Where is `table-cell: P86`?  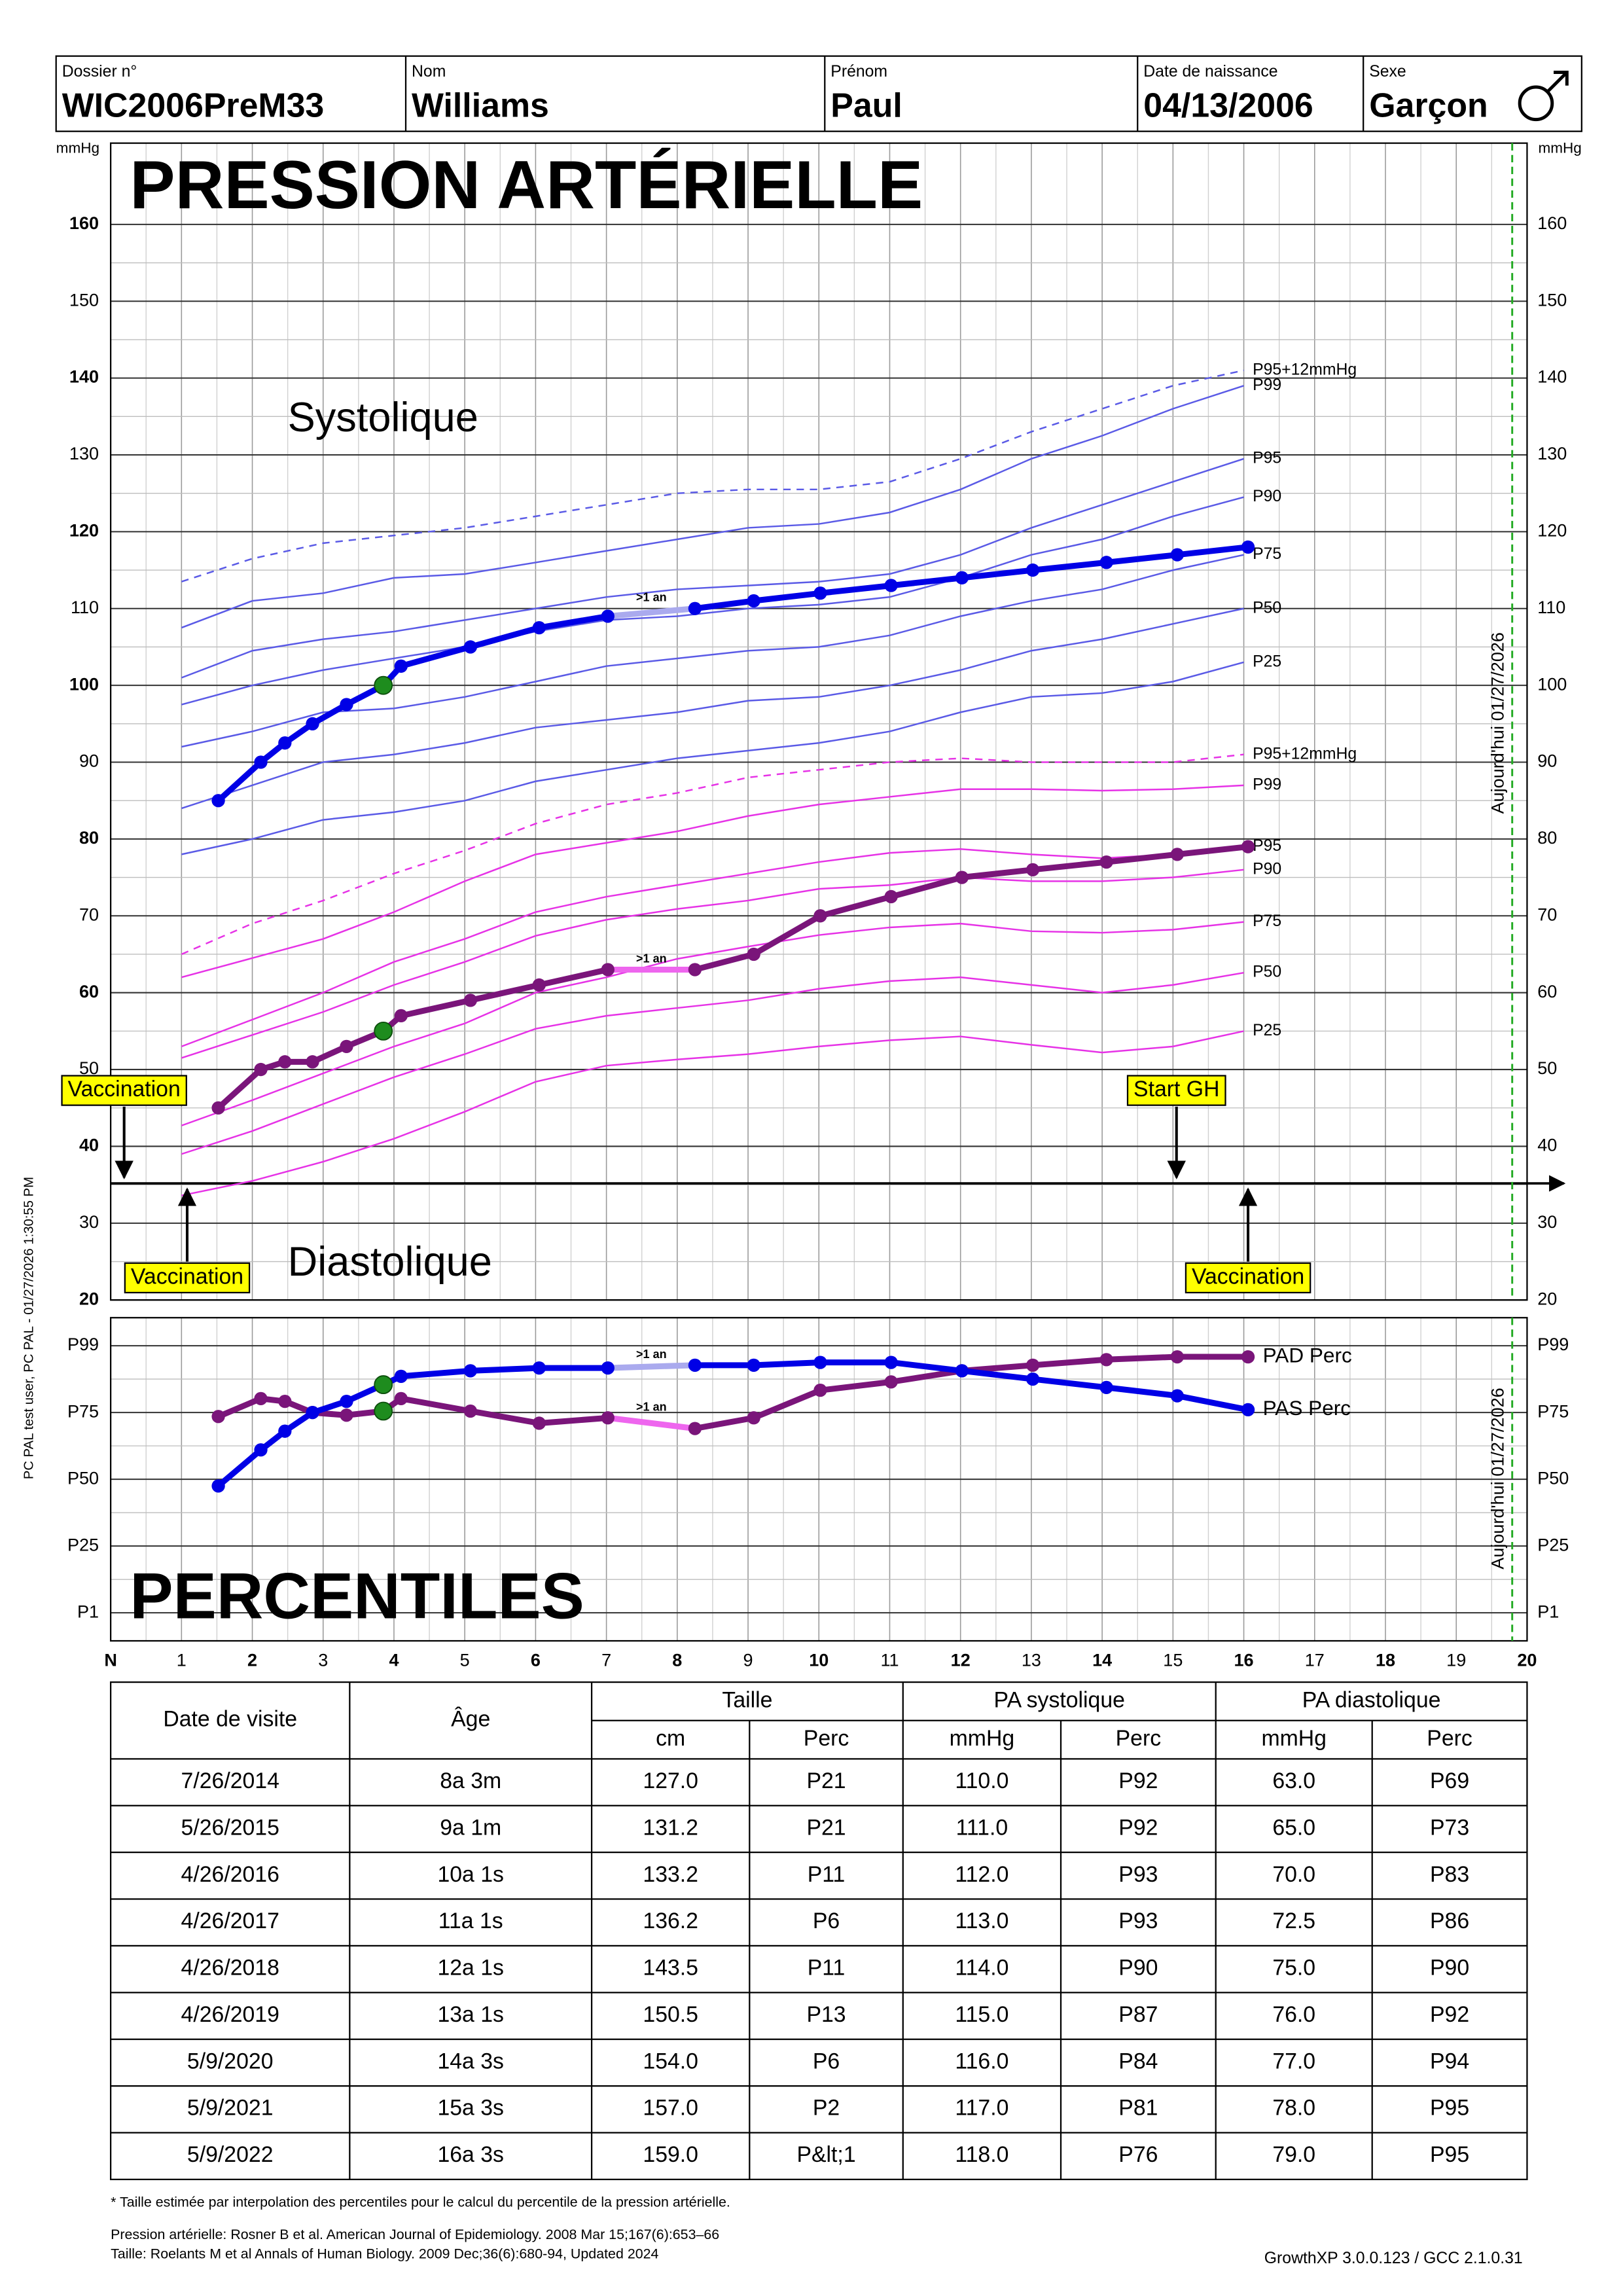 table-cell: P86 is located at coordinates (1449, 1921).